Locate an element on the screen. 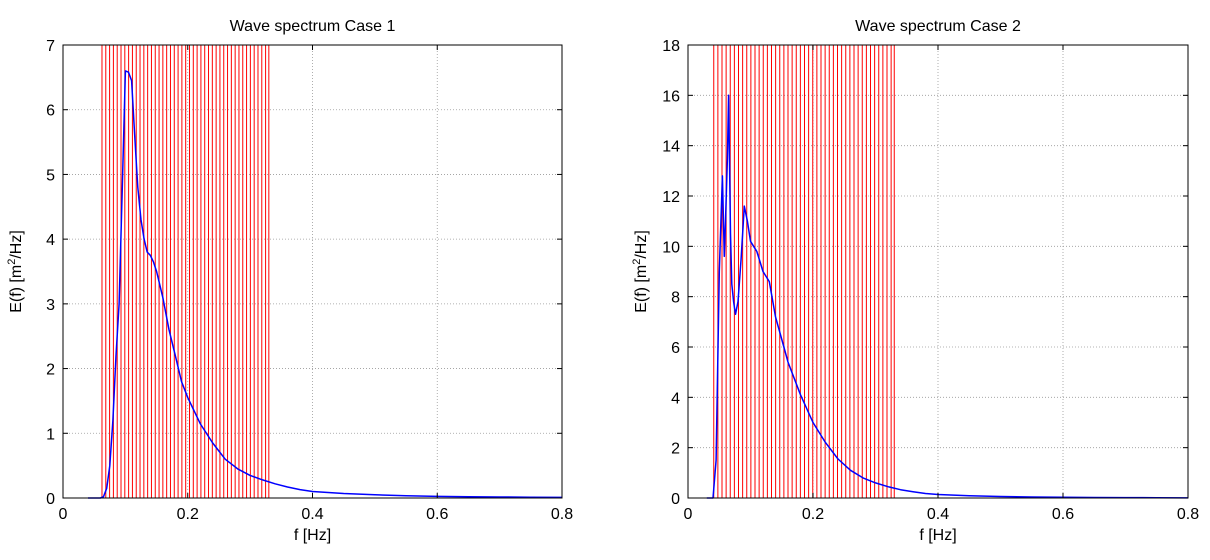  y-tick-label: 16 is located at coordinates (671, 96).